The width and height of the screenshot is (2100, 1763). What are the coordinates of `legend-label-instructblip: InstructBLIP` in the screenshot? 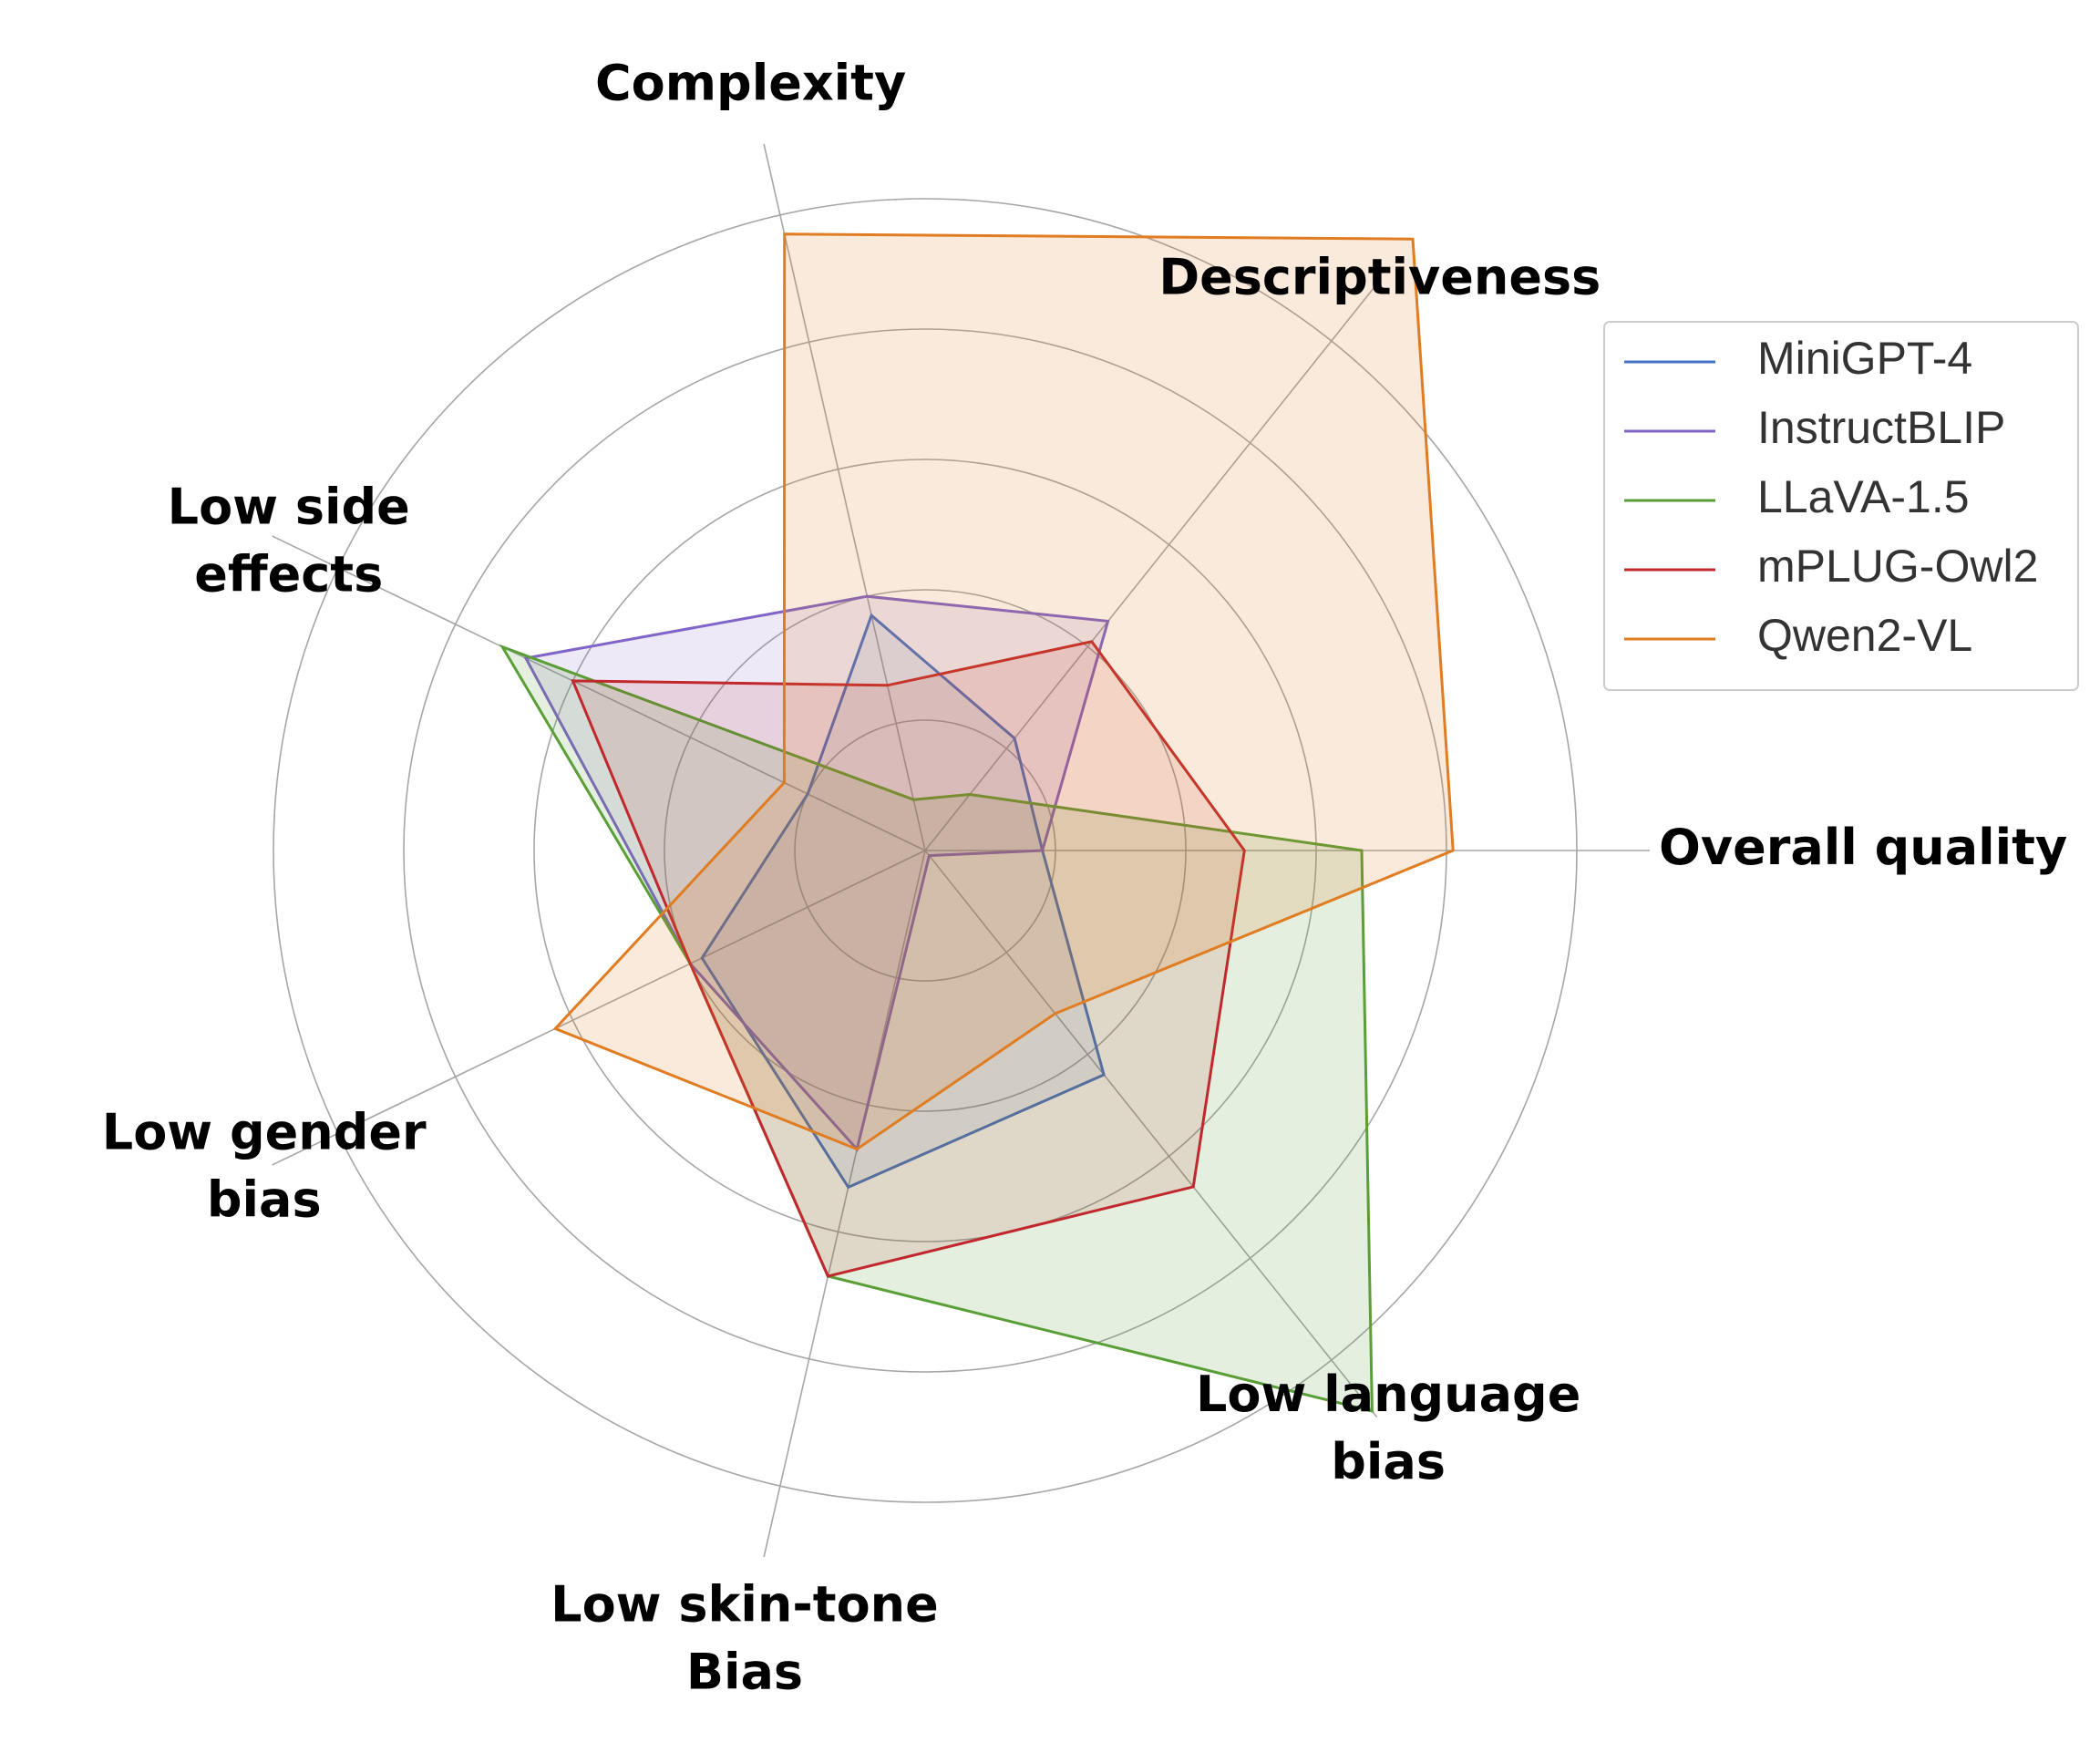 It's located at (1881, 428).